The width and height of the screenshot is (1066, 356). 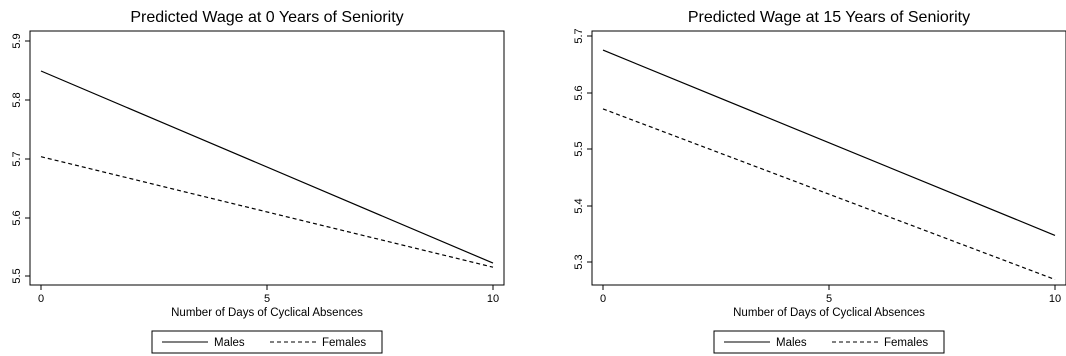 I want to click on y-axis: 5.5 5.6 5.7 5.8 5.9, so click(x=20, y=158).